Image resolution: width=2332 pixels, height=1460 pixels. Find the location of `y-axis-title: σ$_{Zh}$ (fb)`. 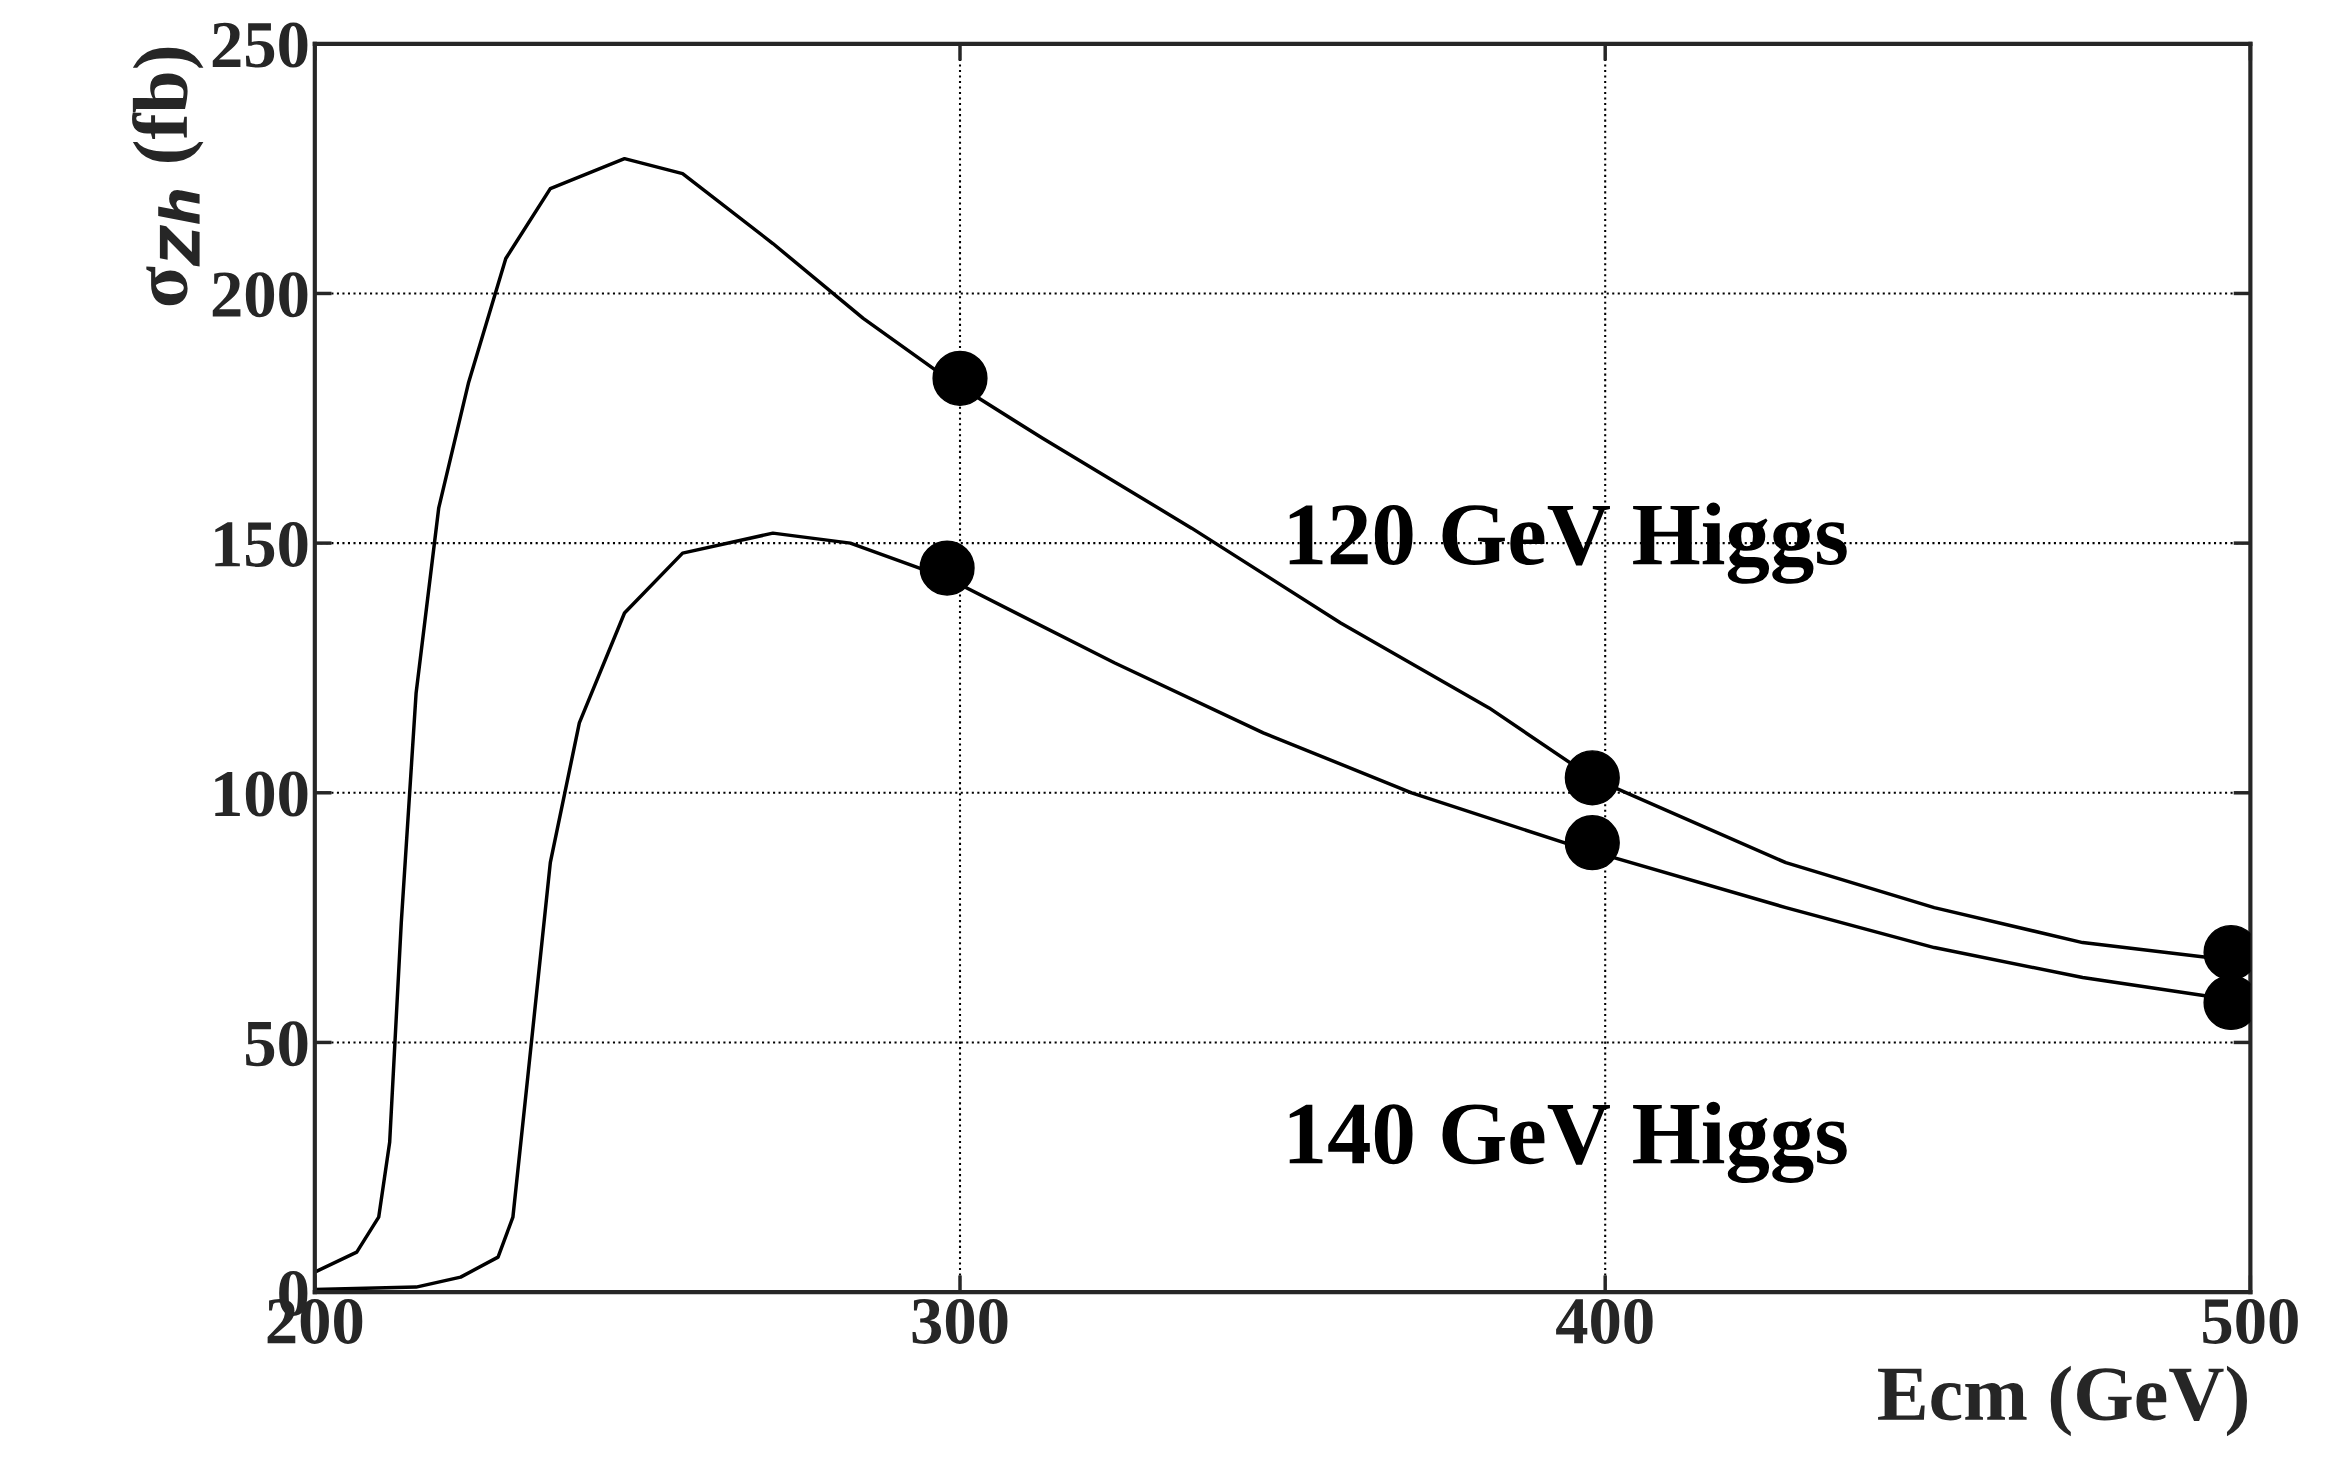

y-axis-title: σ$_{Zh}$ (fb) is located at coordinates (168, 176).